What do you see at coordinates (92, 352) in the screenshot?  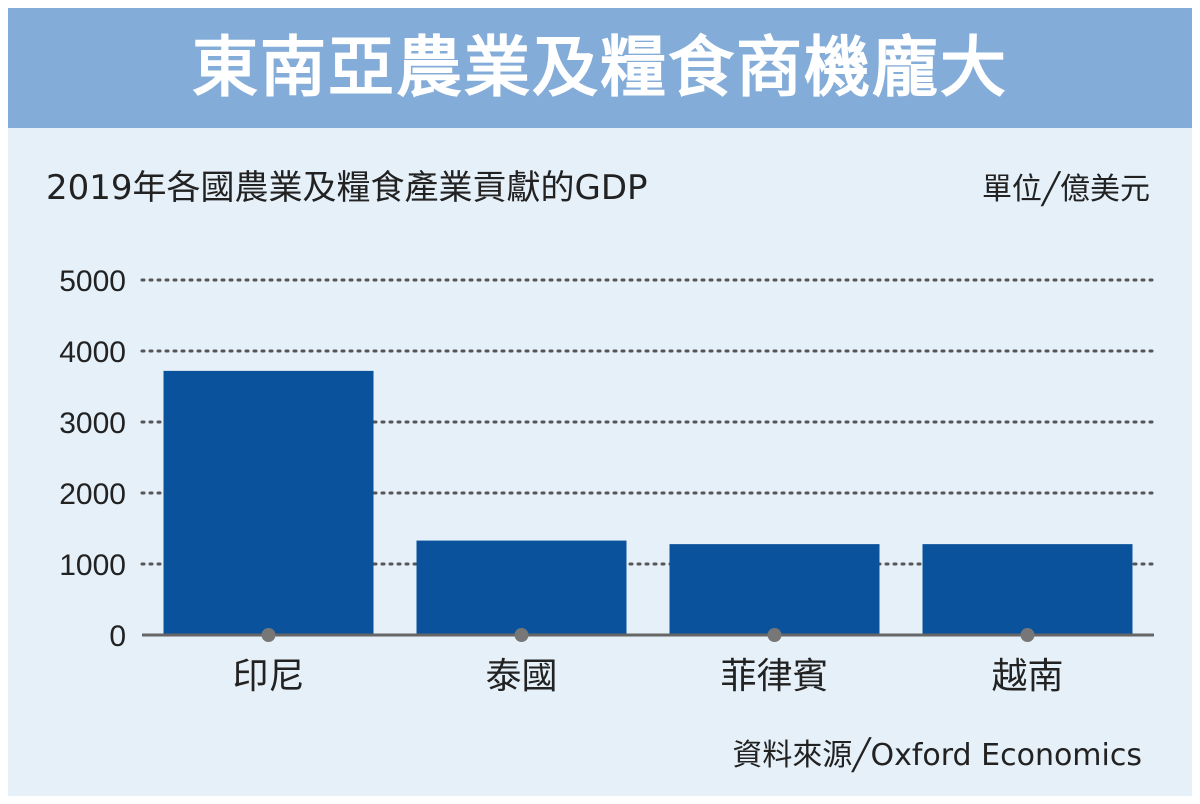 I see `y-tick-label: 4000` at bounding box center [92, 352].